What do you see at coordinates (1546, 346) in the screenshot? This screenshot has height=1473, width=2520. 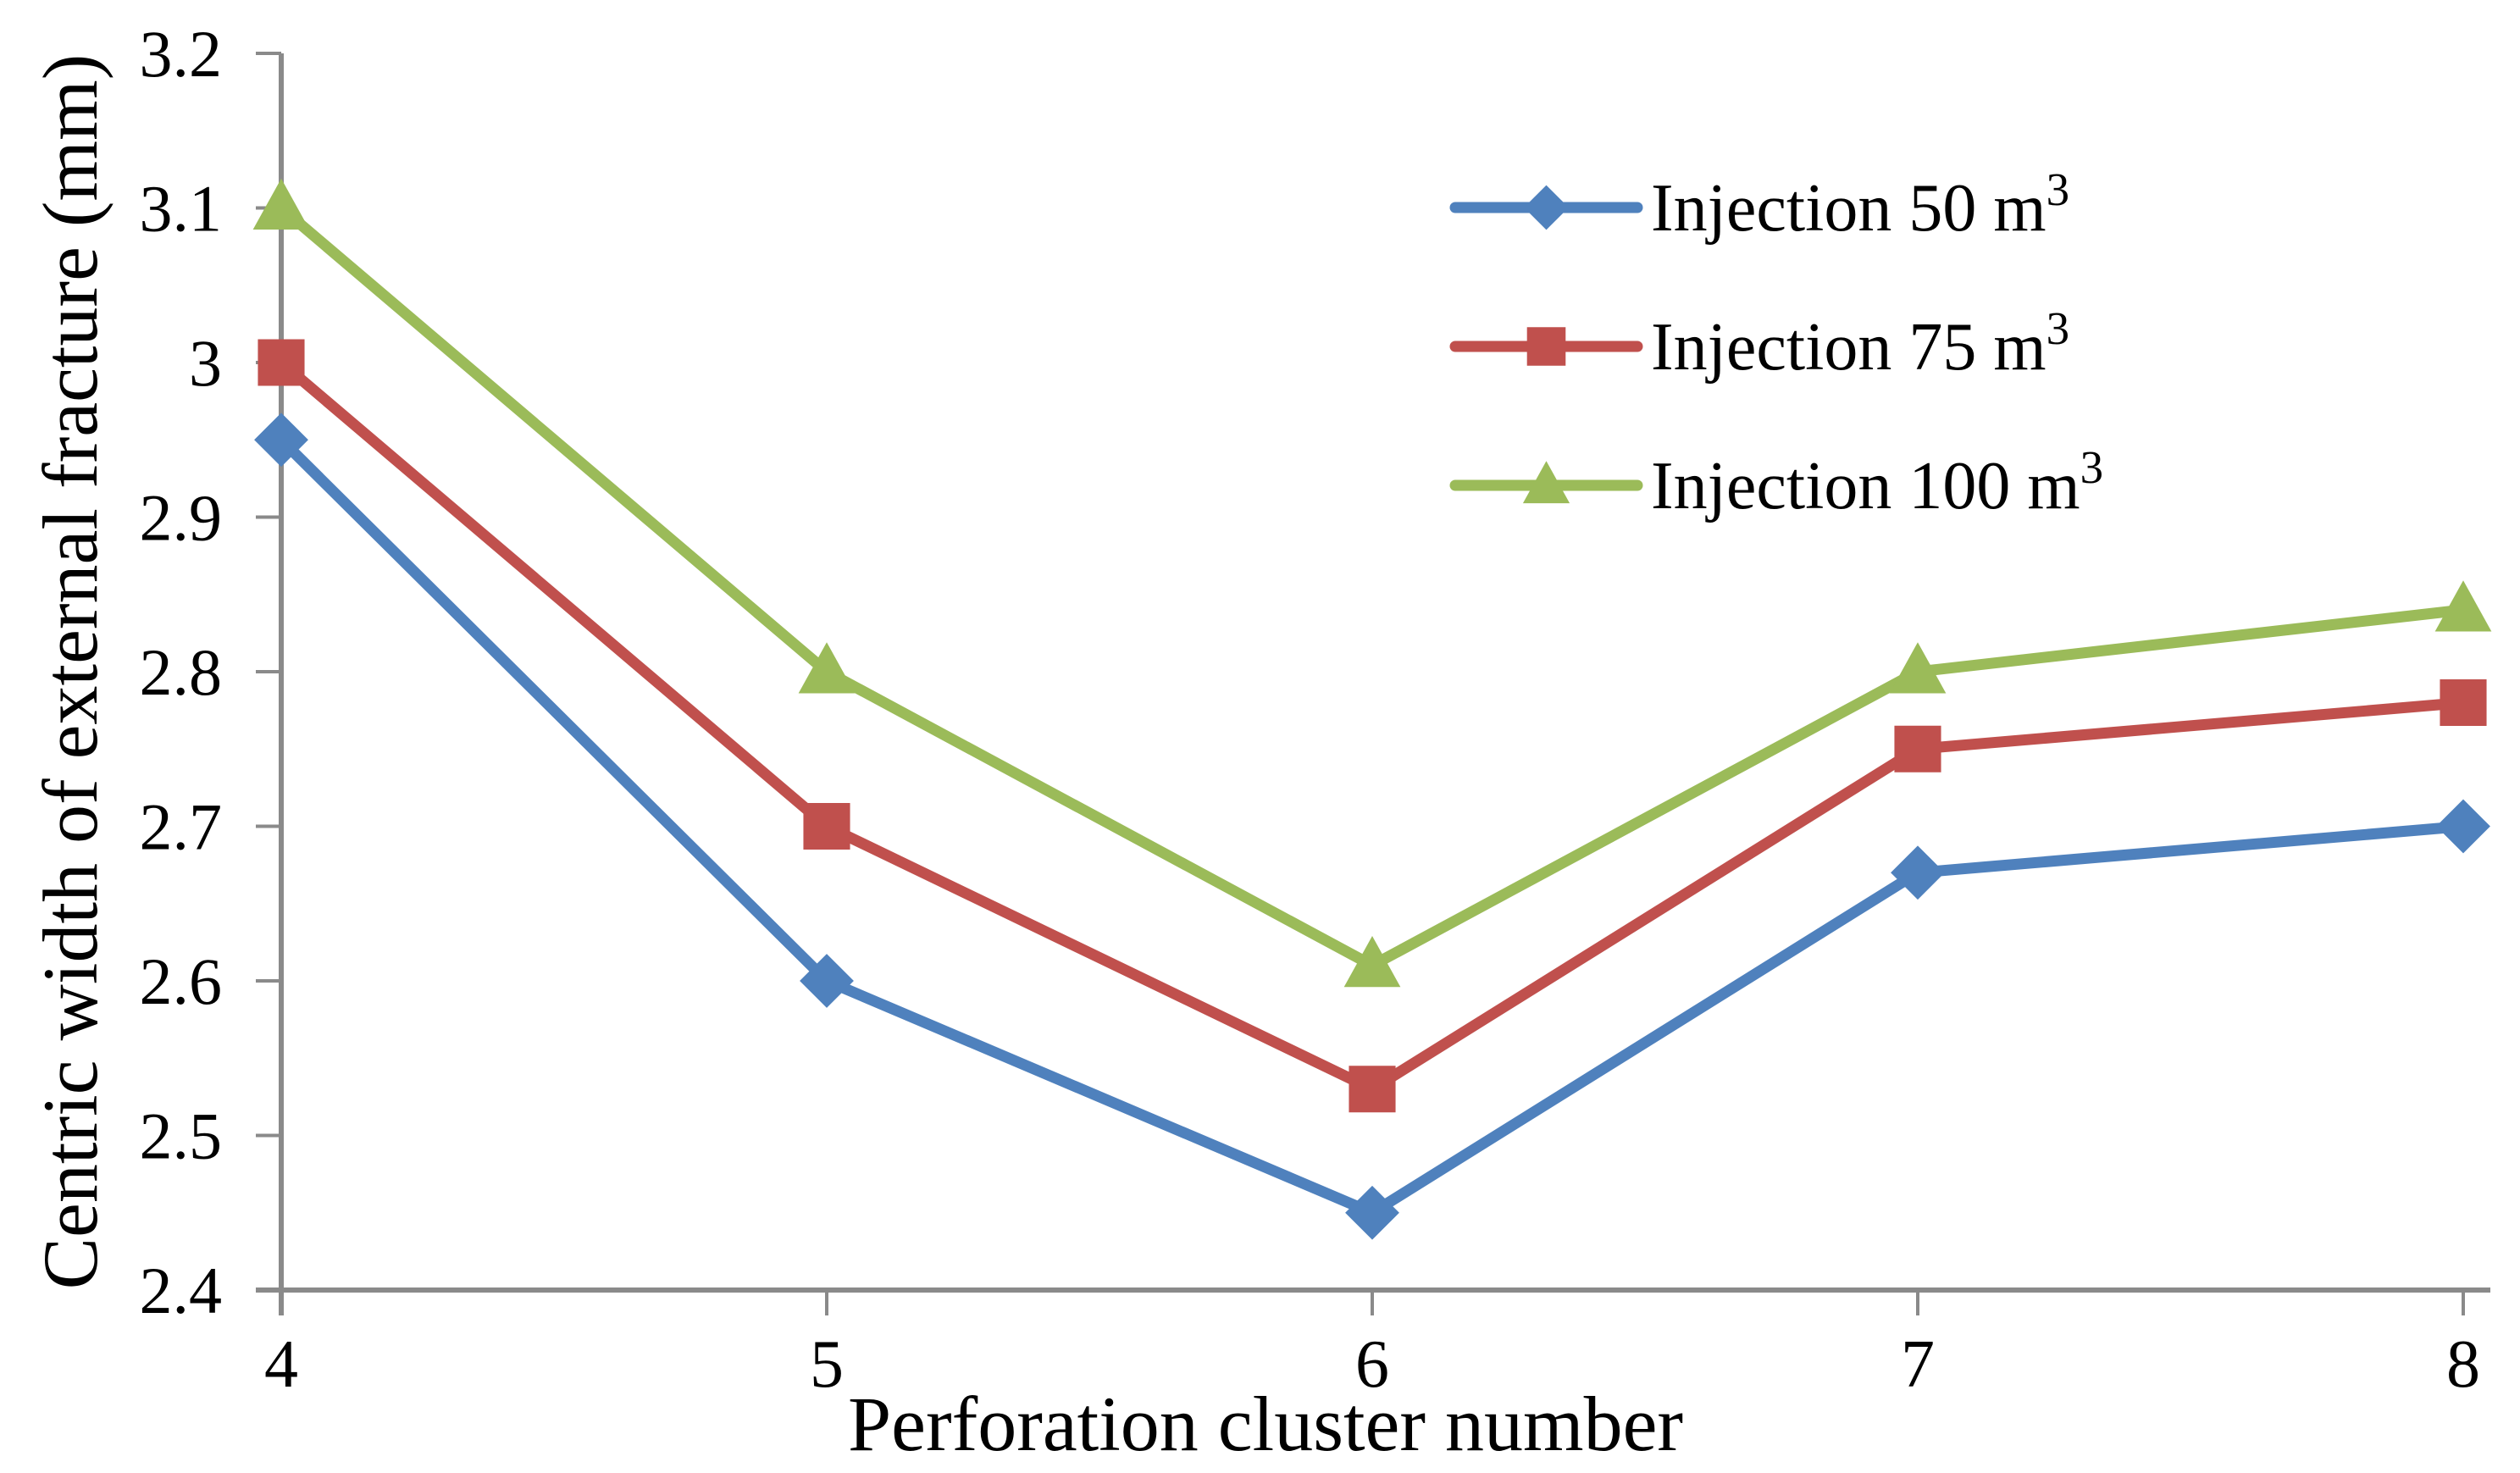 I see `legend-square-marker` at bounding box center [1546, 346].